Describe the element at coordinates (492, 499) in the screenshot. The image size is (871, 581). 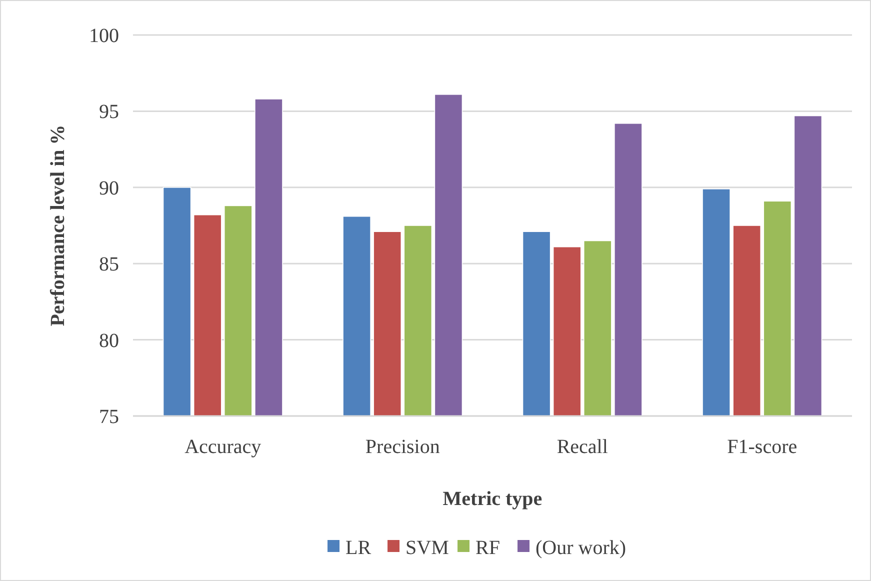
I see `x-axis-title: Metric type` at that location.